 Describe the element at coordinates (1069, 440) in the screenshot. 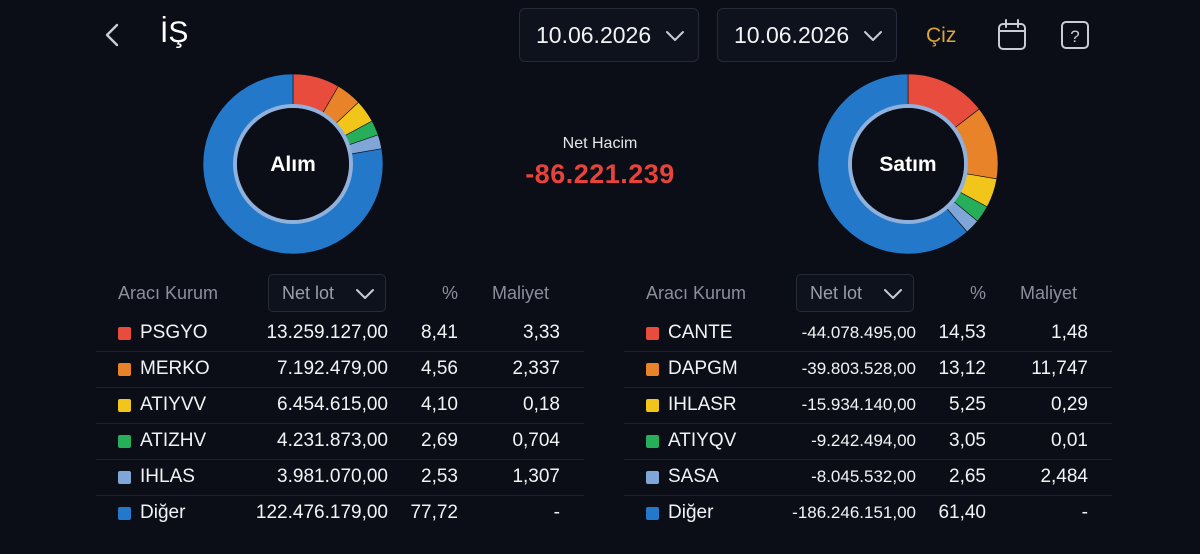

I see `cost-value: 0,01` at that location.